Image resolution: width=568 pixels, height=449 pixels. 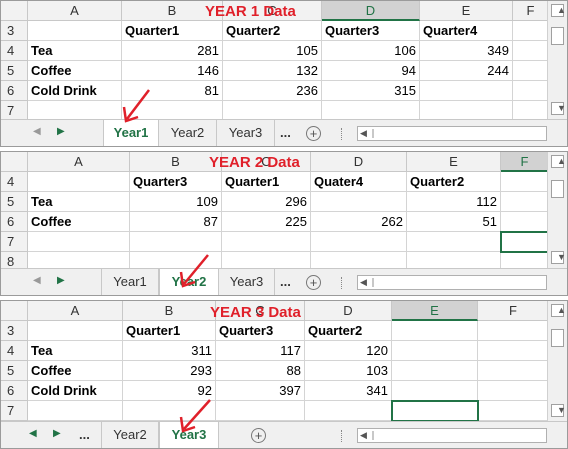 I want to click on cell: 146, so click(x=172, y=71).